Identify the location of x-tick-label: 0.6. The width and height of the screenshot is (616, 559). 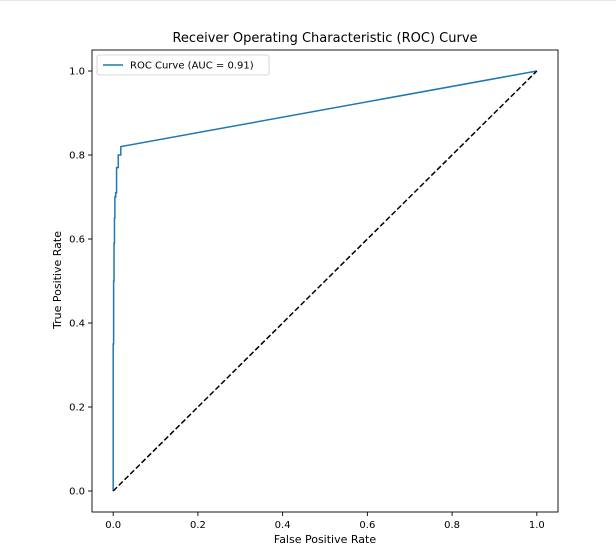
(367, 525).